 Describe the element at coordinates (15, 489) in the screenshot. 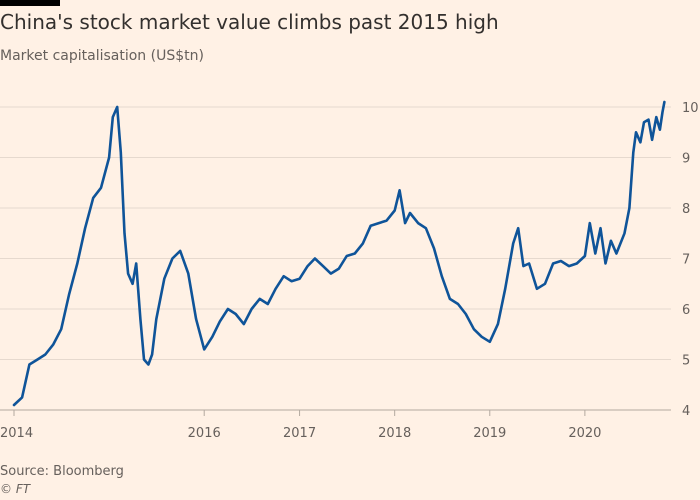

I see `ft-credit: © FT` at that location.